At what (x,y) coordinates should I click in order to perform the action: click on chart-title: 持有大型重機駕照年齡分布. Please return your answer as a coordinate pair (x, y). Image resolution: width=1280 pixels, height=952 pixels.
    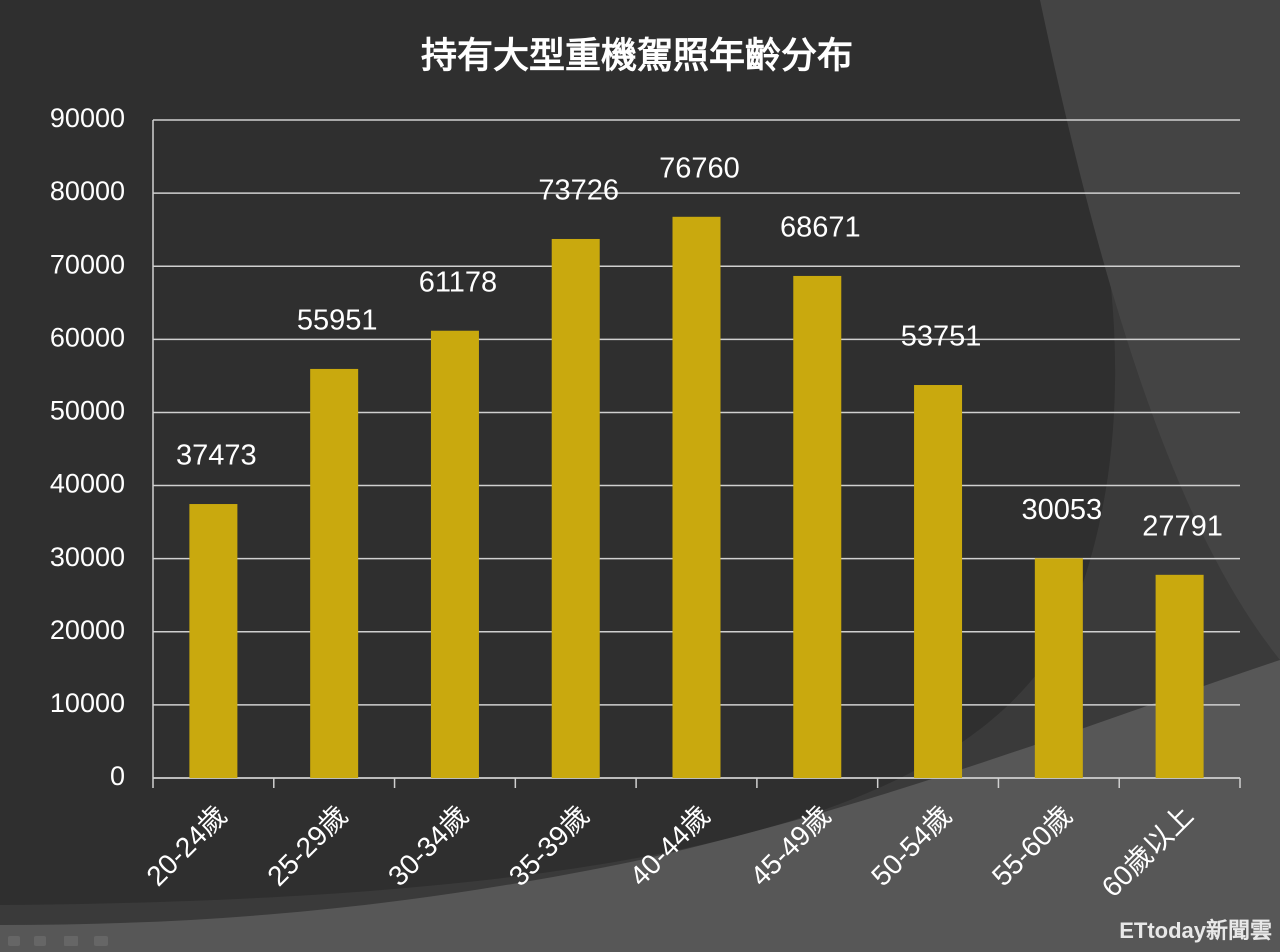
    Looking at the image, I should click on (637, 55).